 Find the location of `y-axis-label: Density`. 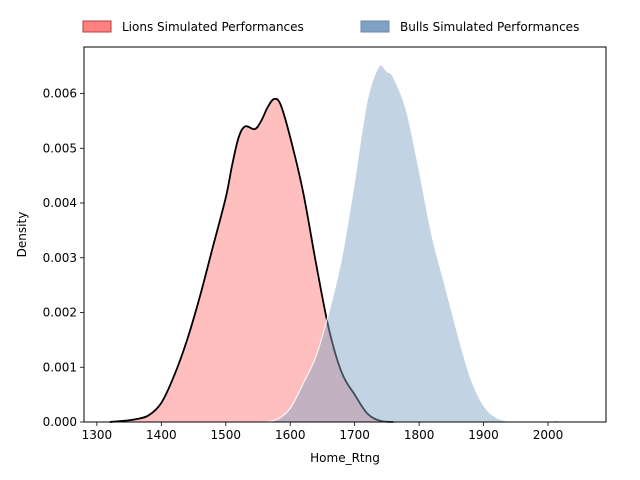

y-axis-label: Density is located at coordinates (22, 235).